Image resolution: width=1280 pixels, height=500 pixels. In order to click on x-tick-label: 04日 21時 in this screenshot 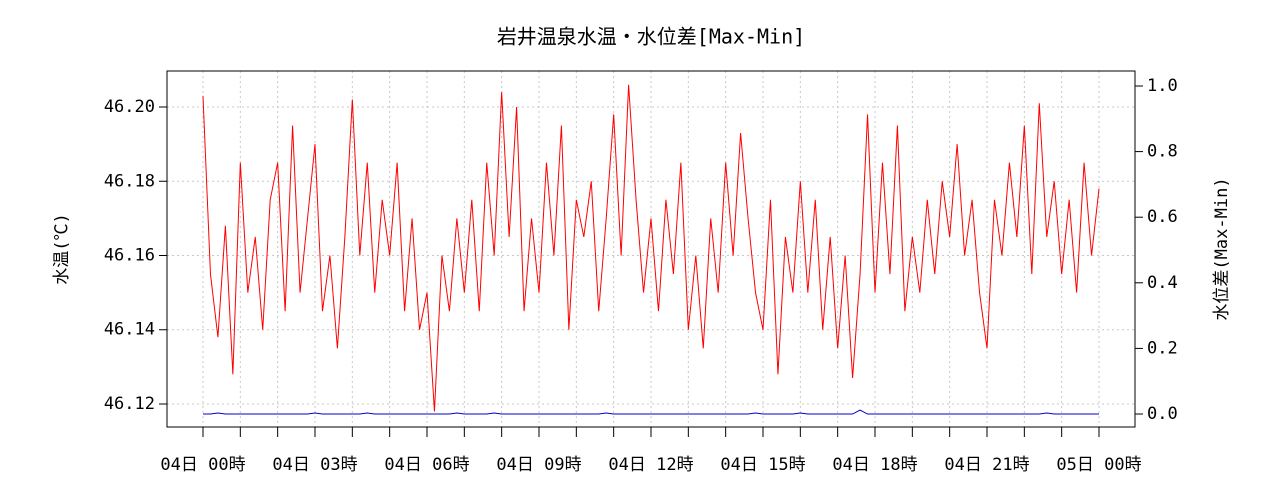, I will do `click(986, 465)`.